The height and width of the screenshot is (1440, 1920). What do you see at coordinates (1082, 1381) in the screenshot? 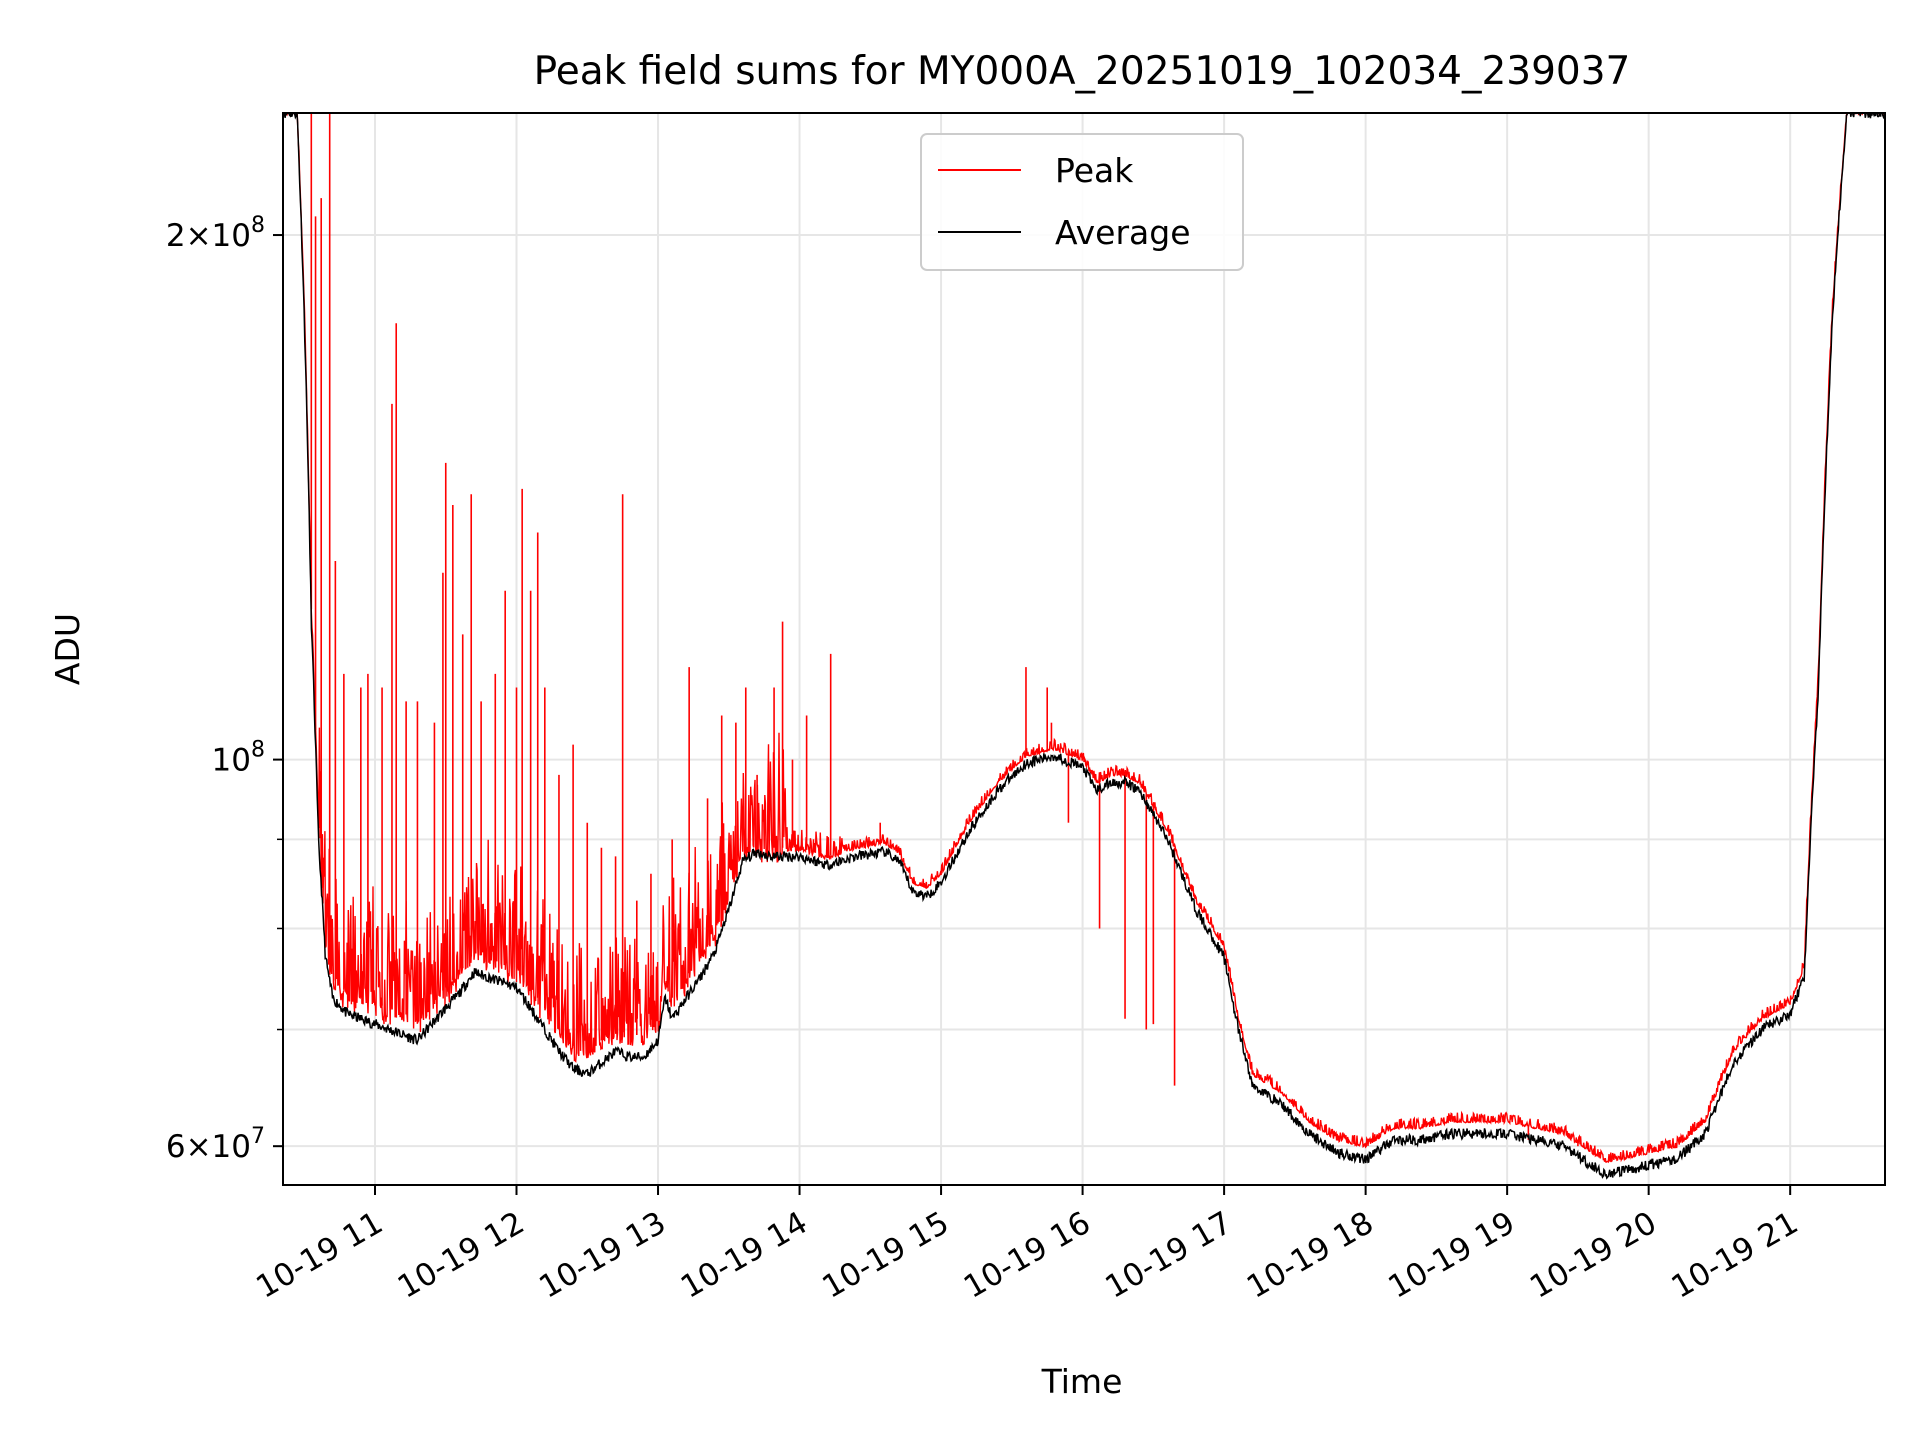
I see `x-axis-label: Time` at bounding box center [1082, 1381].